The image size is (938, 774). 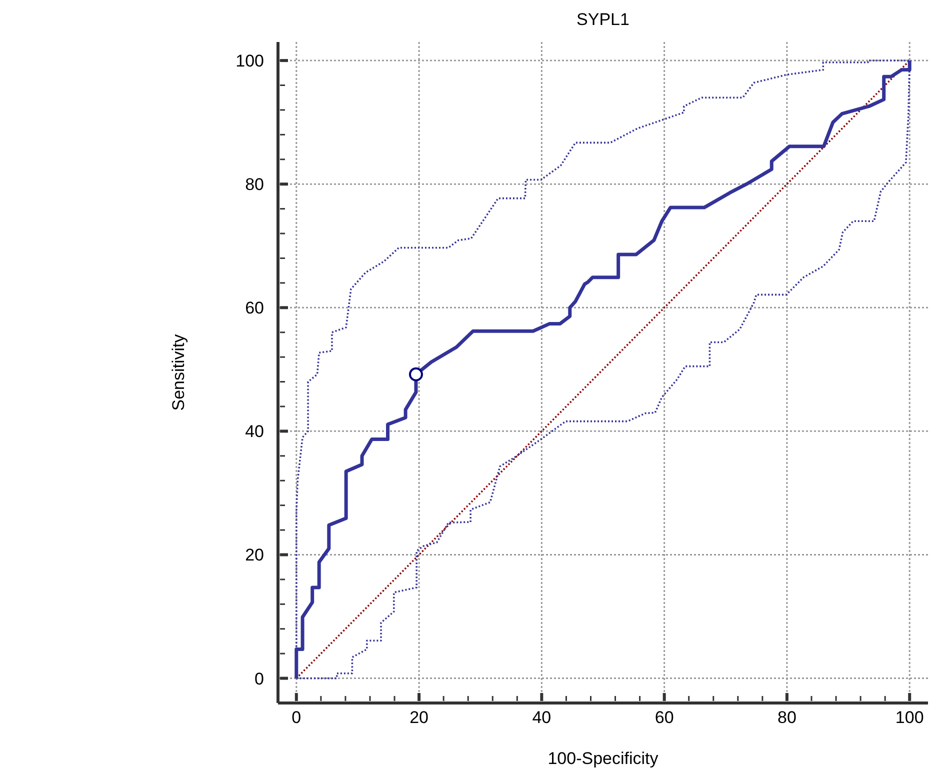 What do you see at coordinates (664, 717) in the screenshot?
I see `x-tick-label: 60` at bounding box center [664, 717].